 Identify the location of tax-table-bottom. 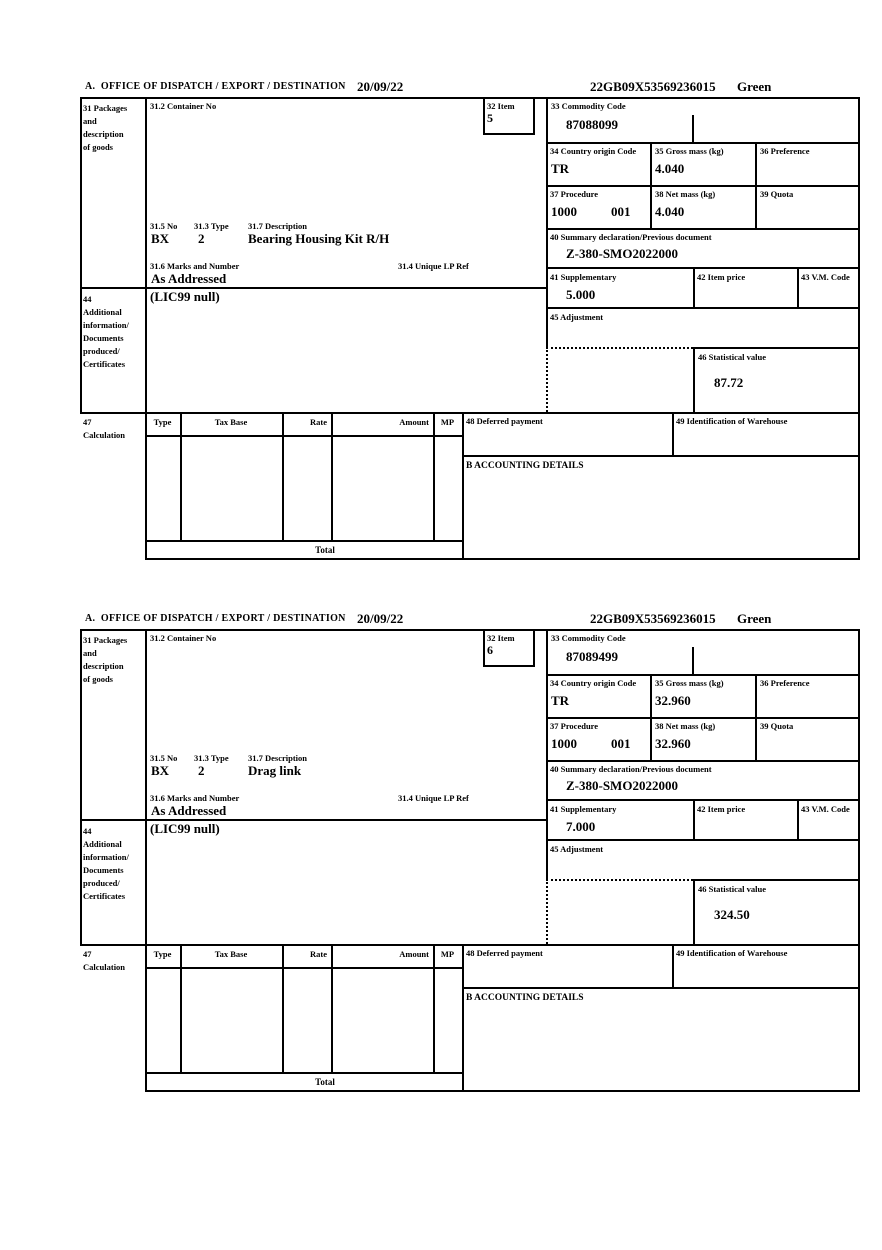
(304, 1073).